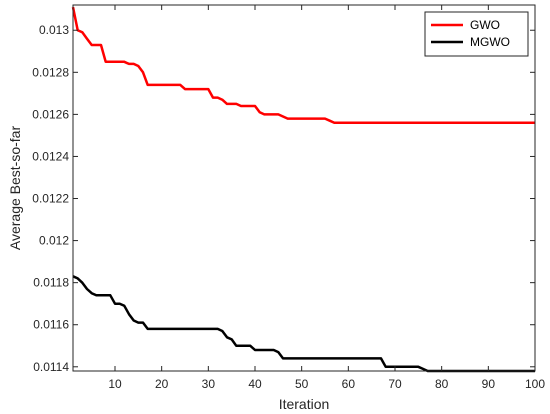 This screenshot has width=550, height=414. Describe the element at coordinates (485, 25) in the screenshot. I see `legend-label-gwo: GWO` at that location.